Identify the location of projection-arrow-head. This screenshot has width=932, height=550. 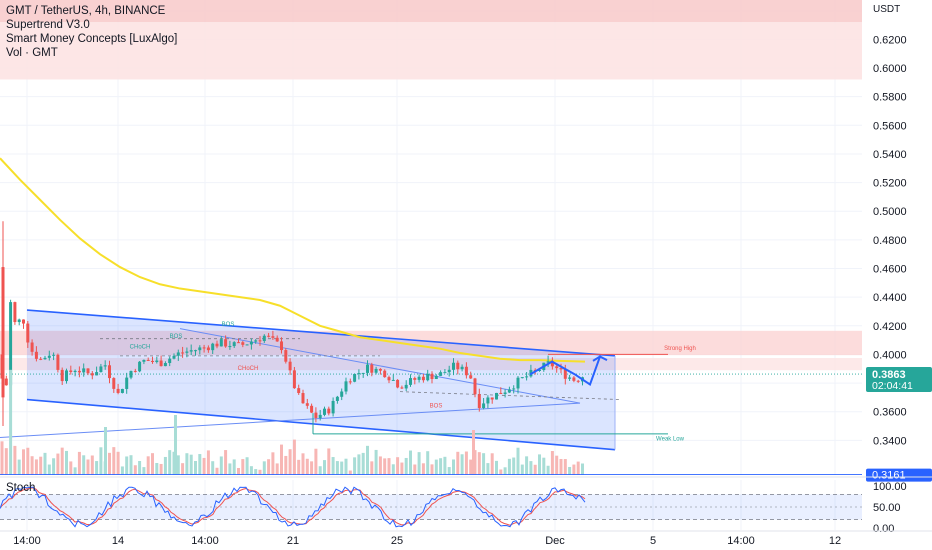
(600, 358).